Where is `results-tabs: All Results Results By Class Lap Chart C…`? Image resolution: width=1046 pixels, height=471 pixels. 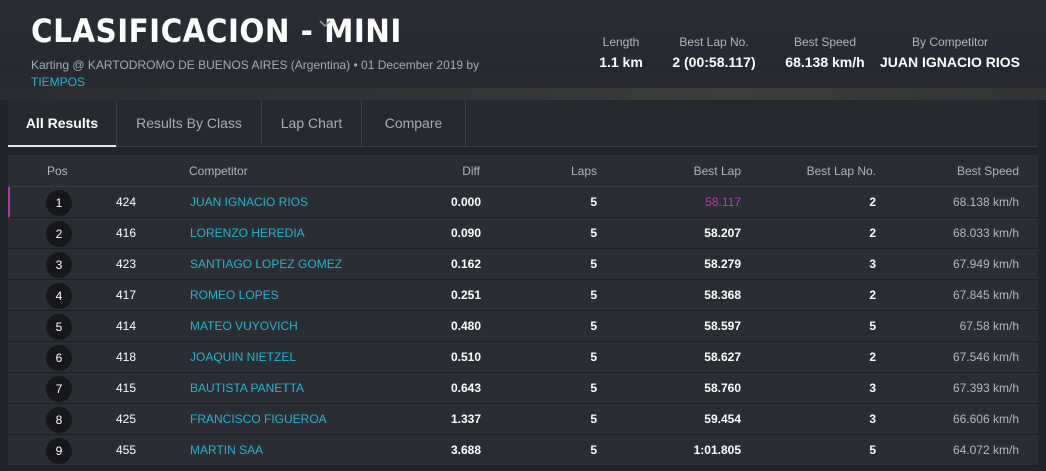 results-tabs: All Results Results By Class Lap Chart C… is located at coordinates (523, 123).